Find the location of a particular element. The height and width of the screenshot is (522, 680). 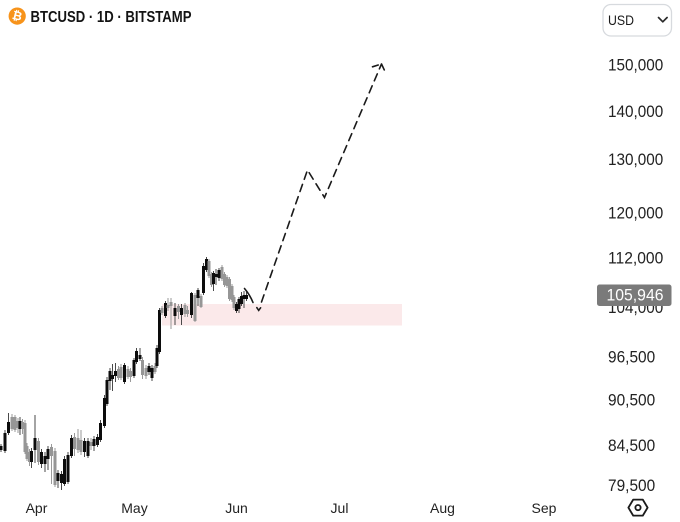

svg-text: 130,000 is located at coordinates (635, 160).